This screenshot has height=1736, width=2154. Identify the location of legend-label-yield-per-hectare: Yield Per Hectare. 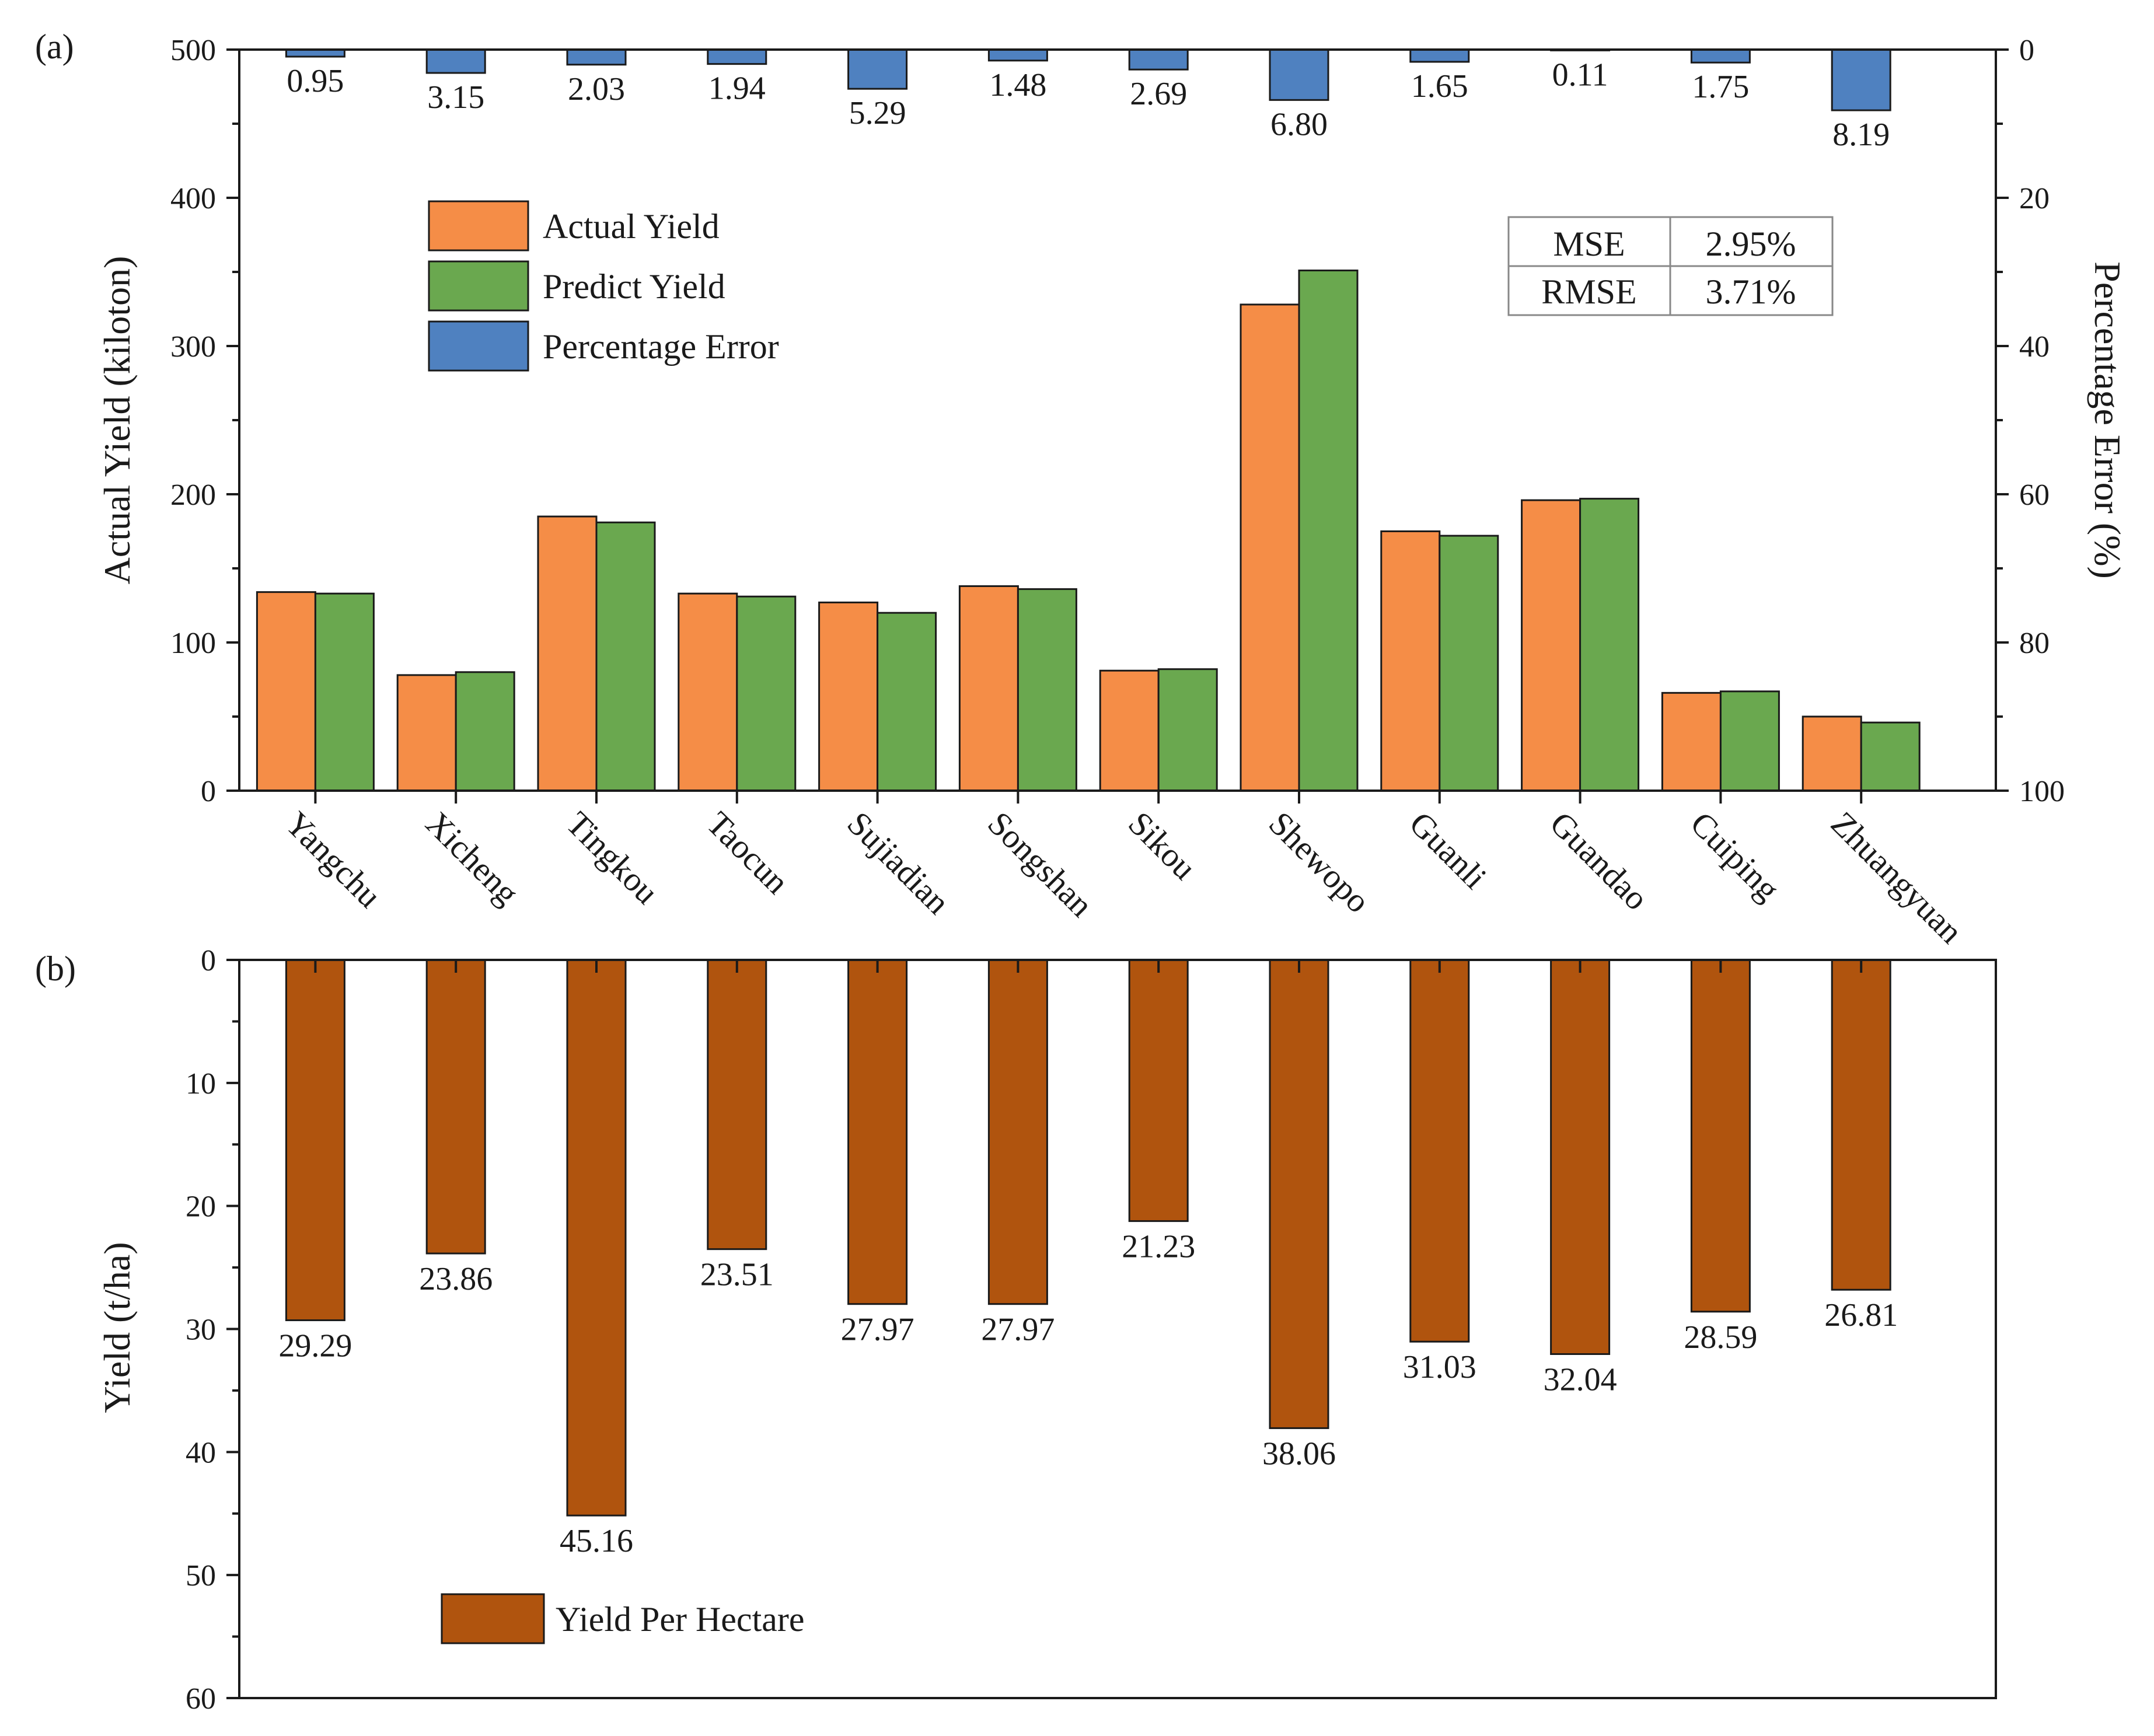
(680, 1619).